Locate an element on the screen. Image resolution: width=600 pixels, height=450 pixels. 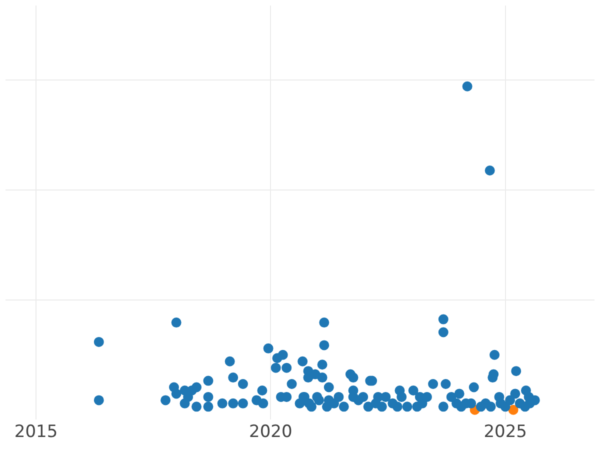
x-tick-label: 2015 is located at coordinates (36, 432).